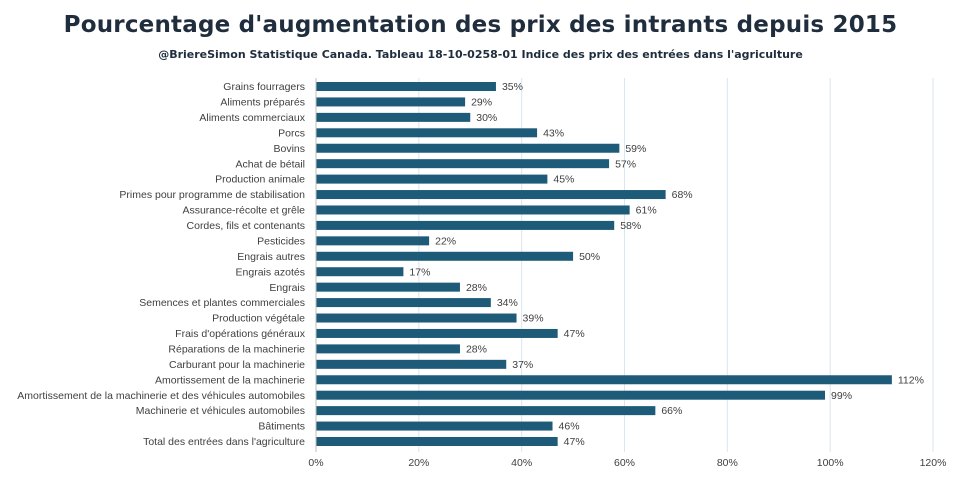 The height and width of the screenshot is (481, 961). I want to click on x-axis-ticks: 0% 20% 40% 60% 80% 100% 120%, so click(627, 463).